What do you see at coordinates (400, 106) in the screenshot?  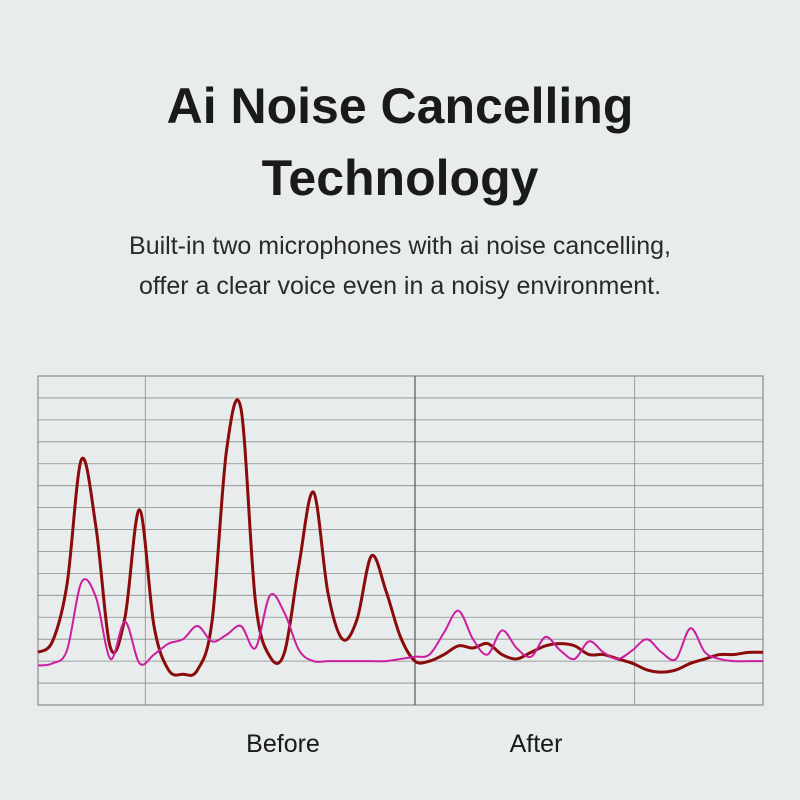 I see `title-line-1: Ai Noise Cancelling` at bounding box center [400, 106].